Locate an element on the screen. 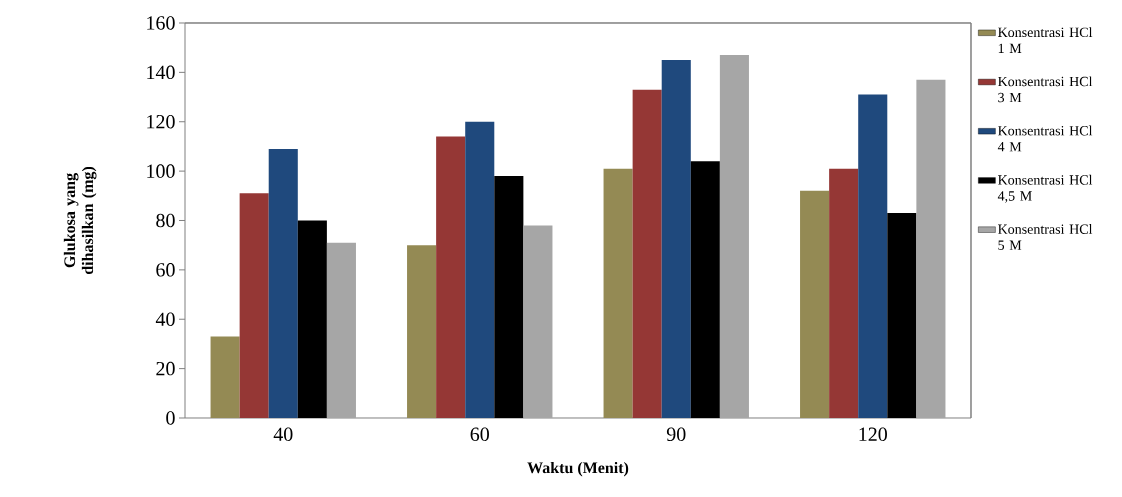 This screenshot has width=1122, height=497. y-tick-label: 40 is located at coordinates (165, 319).